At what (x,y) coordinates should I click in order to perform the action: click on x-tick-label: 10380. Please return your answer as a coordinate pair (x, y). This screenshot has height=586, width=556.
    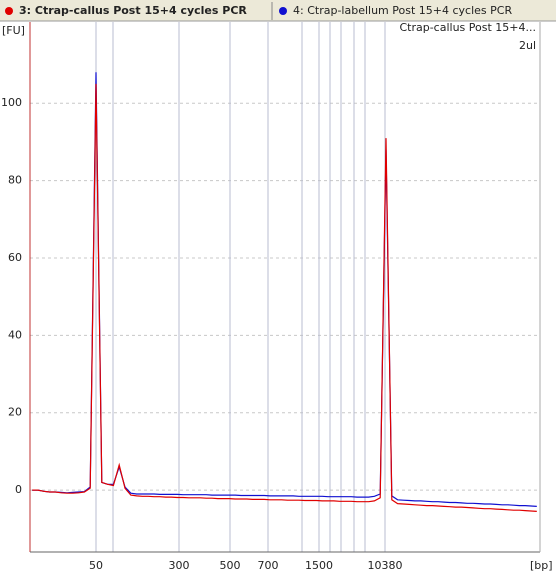
    Looking at the image, I should click on (385, 565).